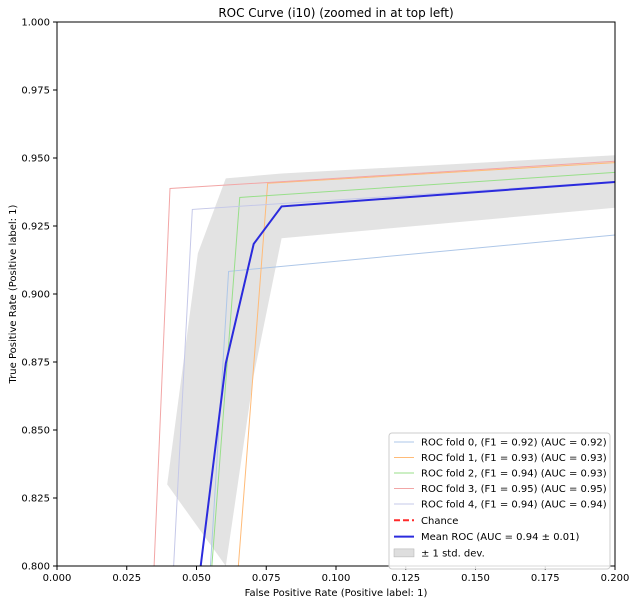 This screenshot has width=636, height=604. Describe the element at coordinates (439, 521) in the screenshot. I see `legend-label: Chance` at that location.